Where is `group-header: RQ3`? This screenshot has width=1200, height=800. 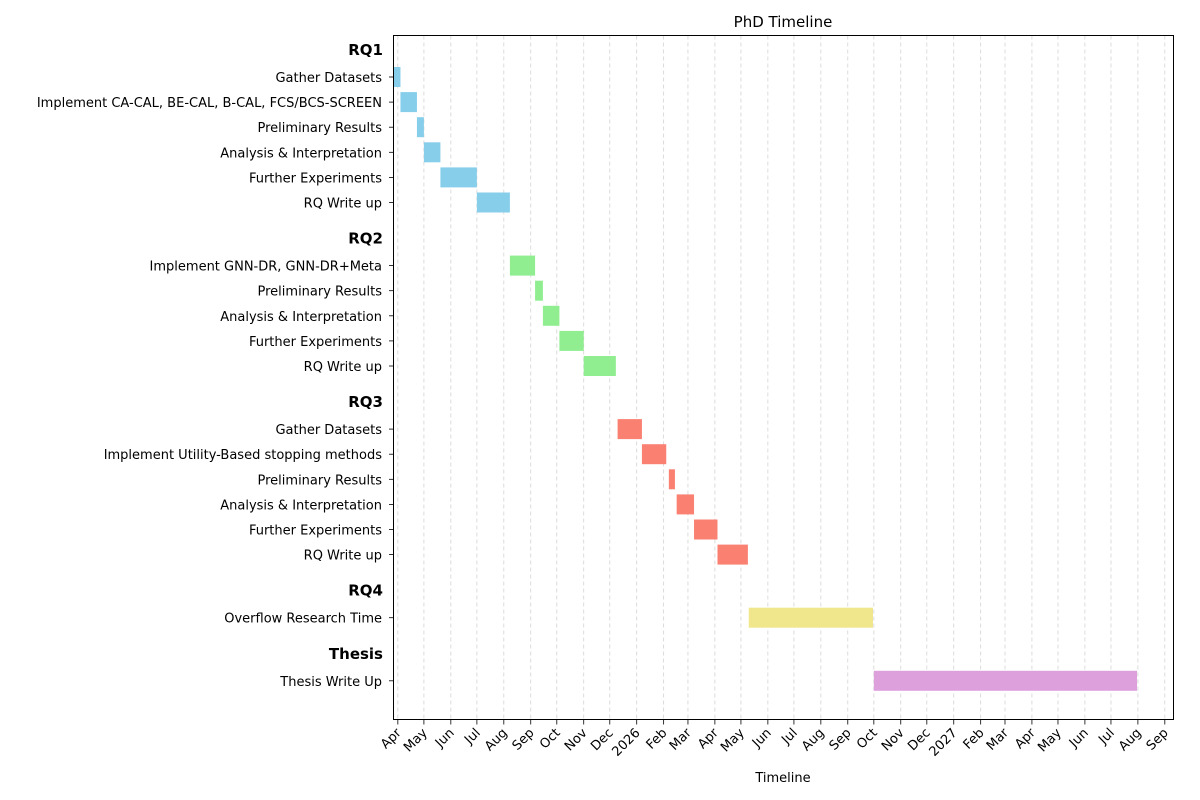 group-header: RQ3 is located at coordinates (365, 402).